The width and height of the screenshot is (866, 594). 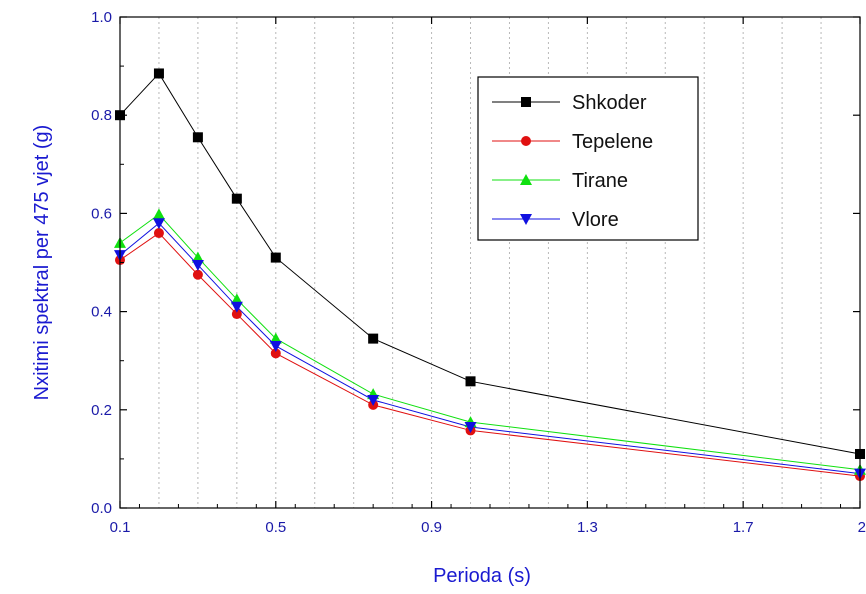 What do you see at coordinates (609, 103) in the screenshot?
I see `legend-label: Shkoder` at bounding box center [609, 103].